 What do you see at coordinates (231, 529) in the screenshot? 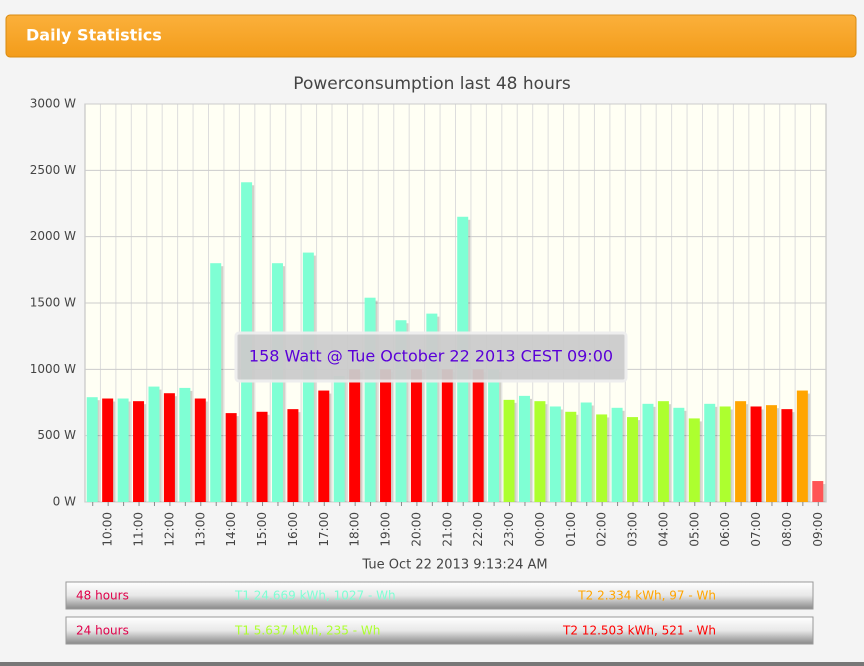
I see `x-tick-label: 14:00` at bounding box center [231, 529].